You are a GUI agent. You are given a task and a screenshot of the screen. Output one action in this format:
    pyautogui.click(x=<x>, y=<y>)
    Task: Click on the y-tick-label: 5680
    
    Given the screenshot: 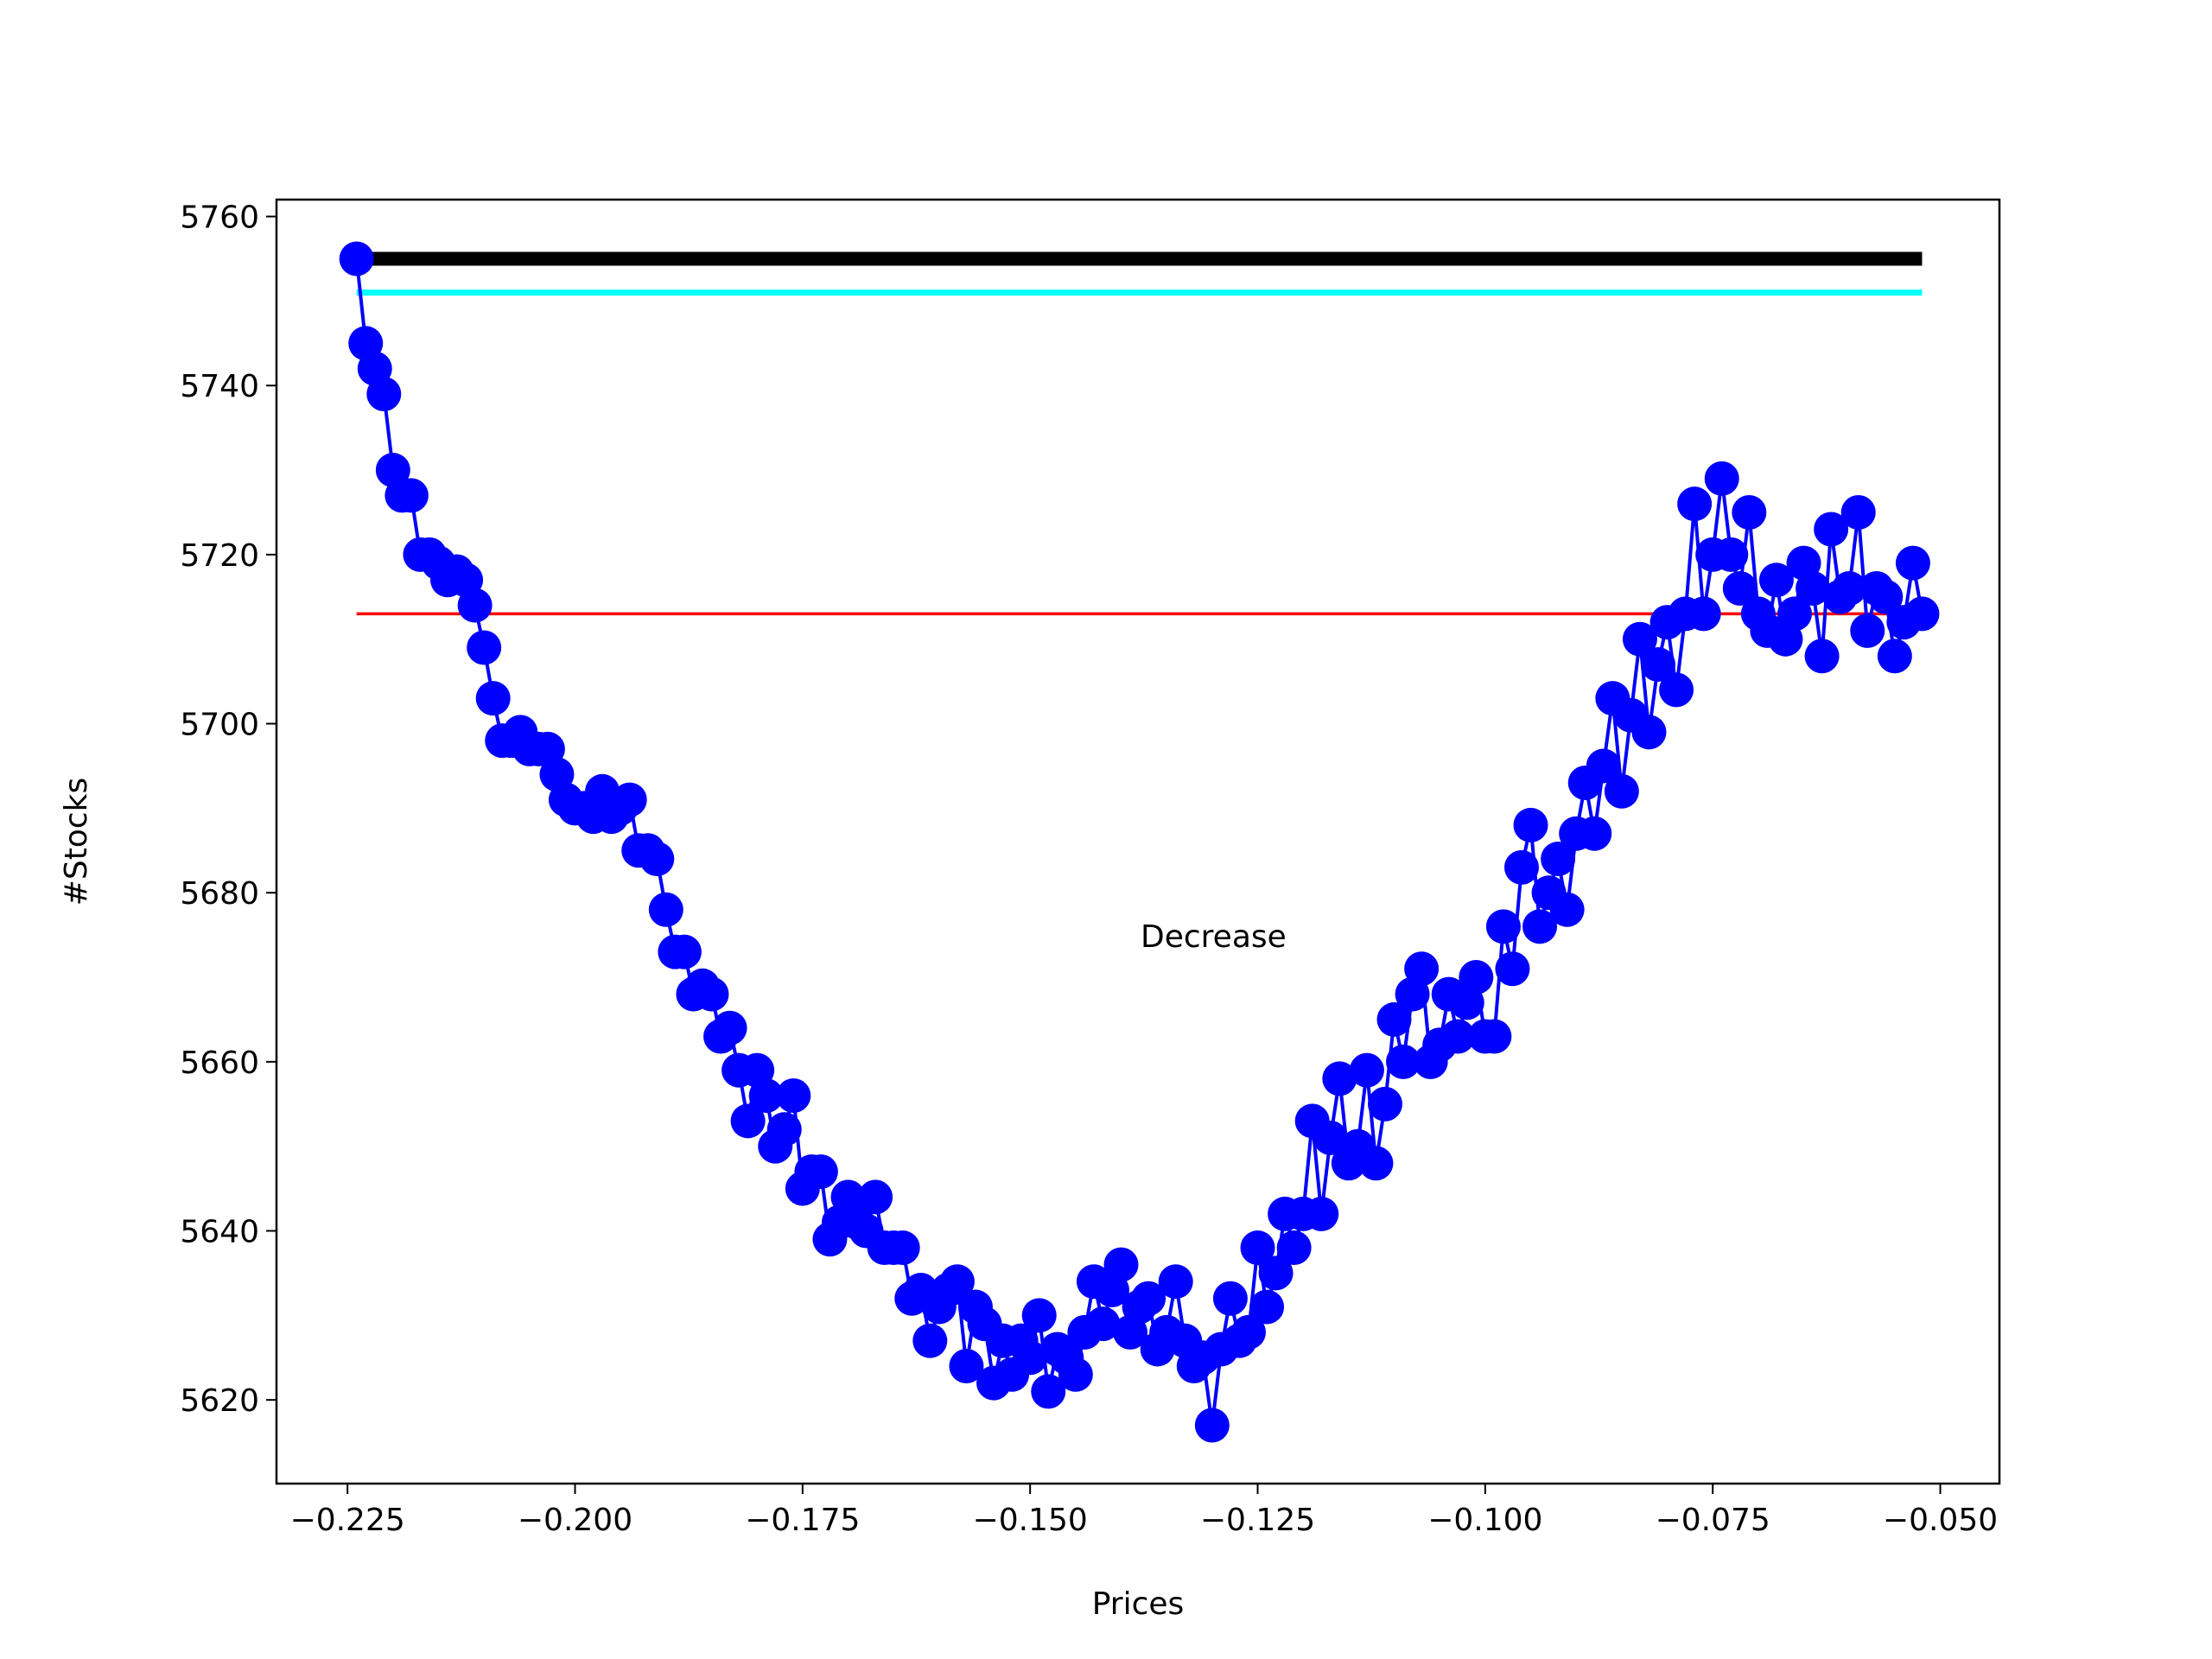 What is the action you would take?
    pyautogui.click(x=219, y=894)
    